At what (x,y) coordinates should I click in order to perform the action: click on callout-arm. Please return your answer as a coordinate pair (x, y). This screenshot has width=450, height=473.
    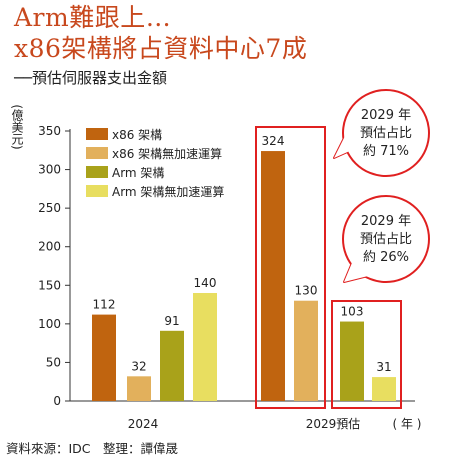
    Looking at the image, I should click on (386, 239).